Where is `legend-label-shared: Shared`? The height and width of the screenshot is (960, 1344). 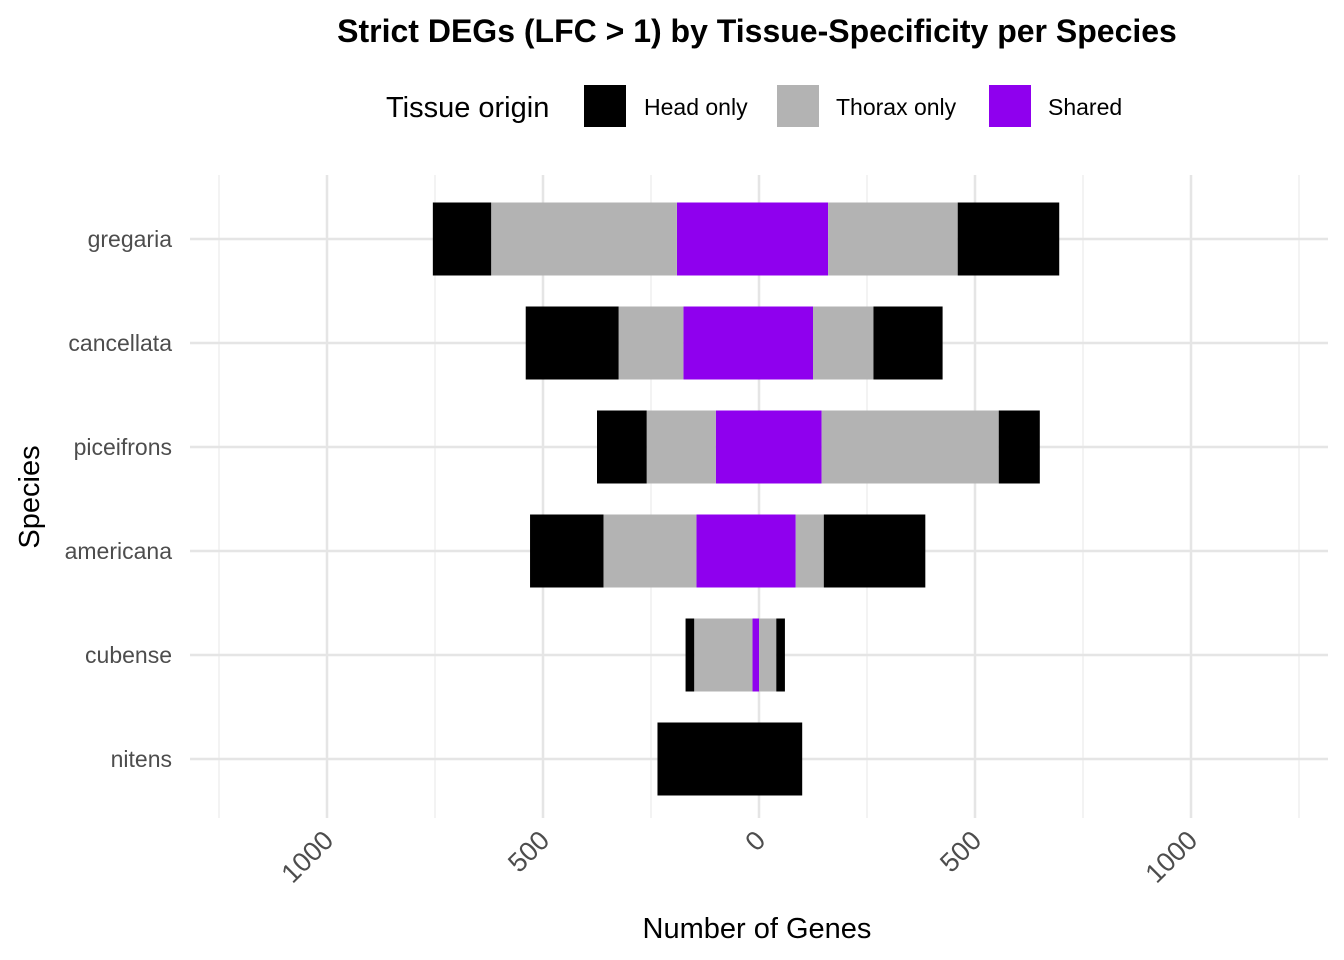 legend-label-shared: Shared is located at coordinates (1085, 107).